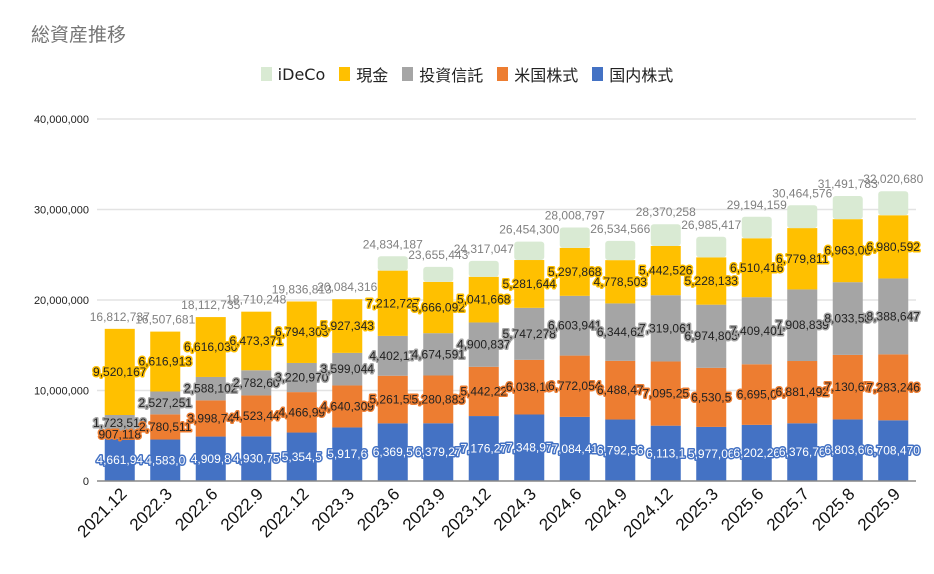 The width and height of the screenshot is (934, 574). I want to click on data-label: 5,442,526, so click(666, 271).